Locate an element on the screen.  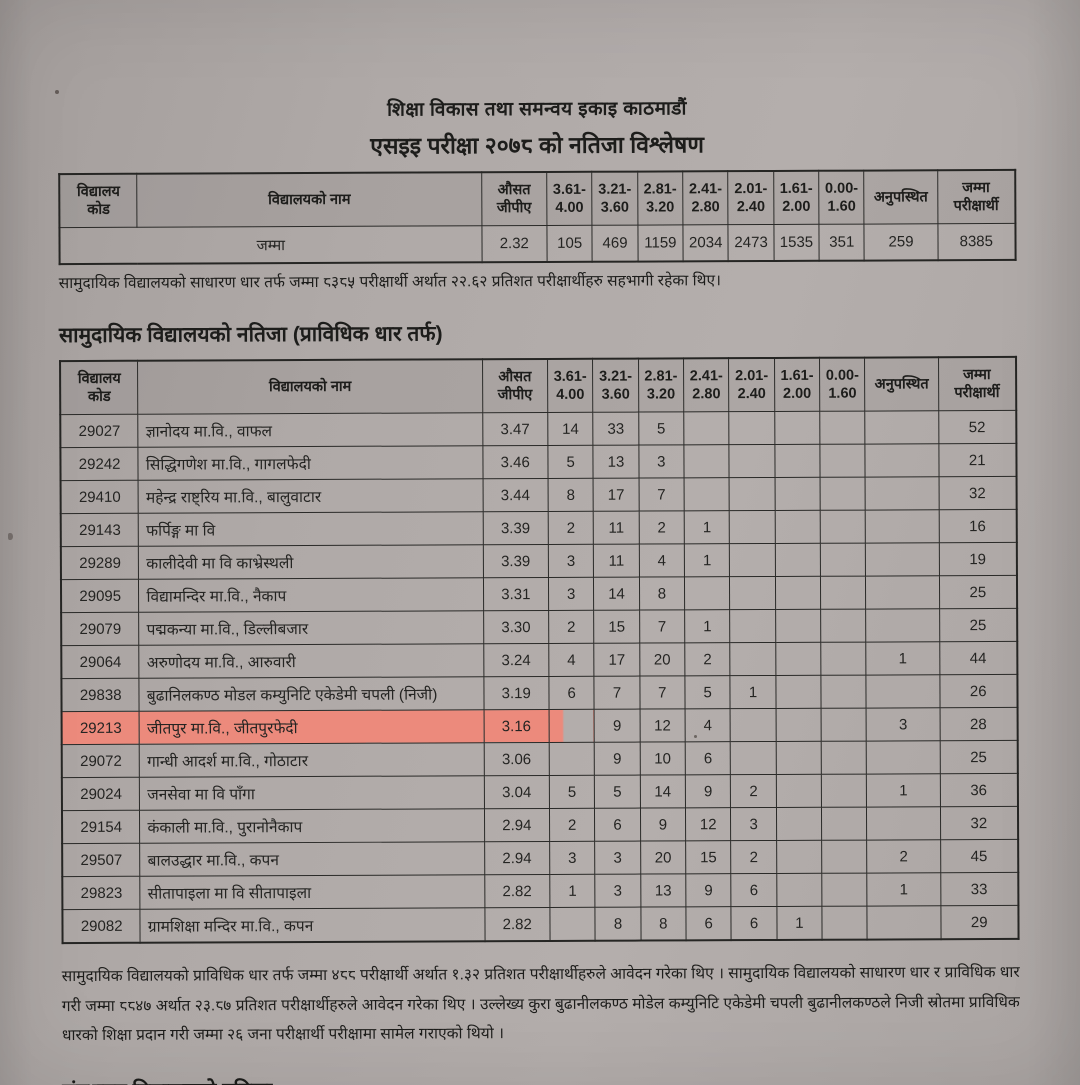
table-cell: 52 is located at coordinates (977, 427).